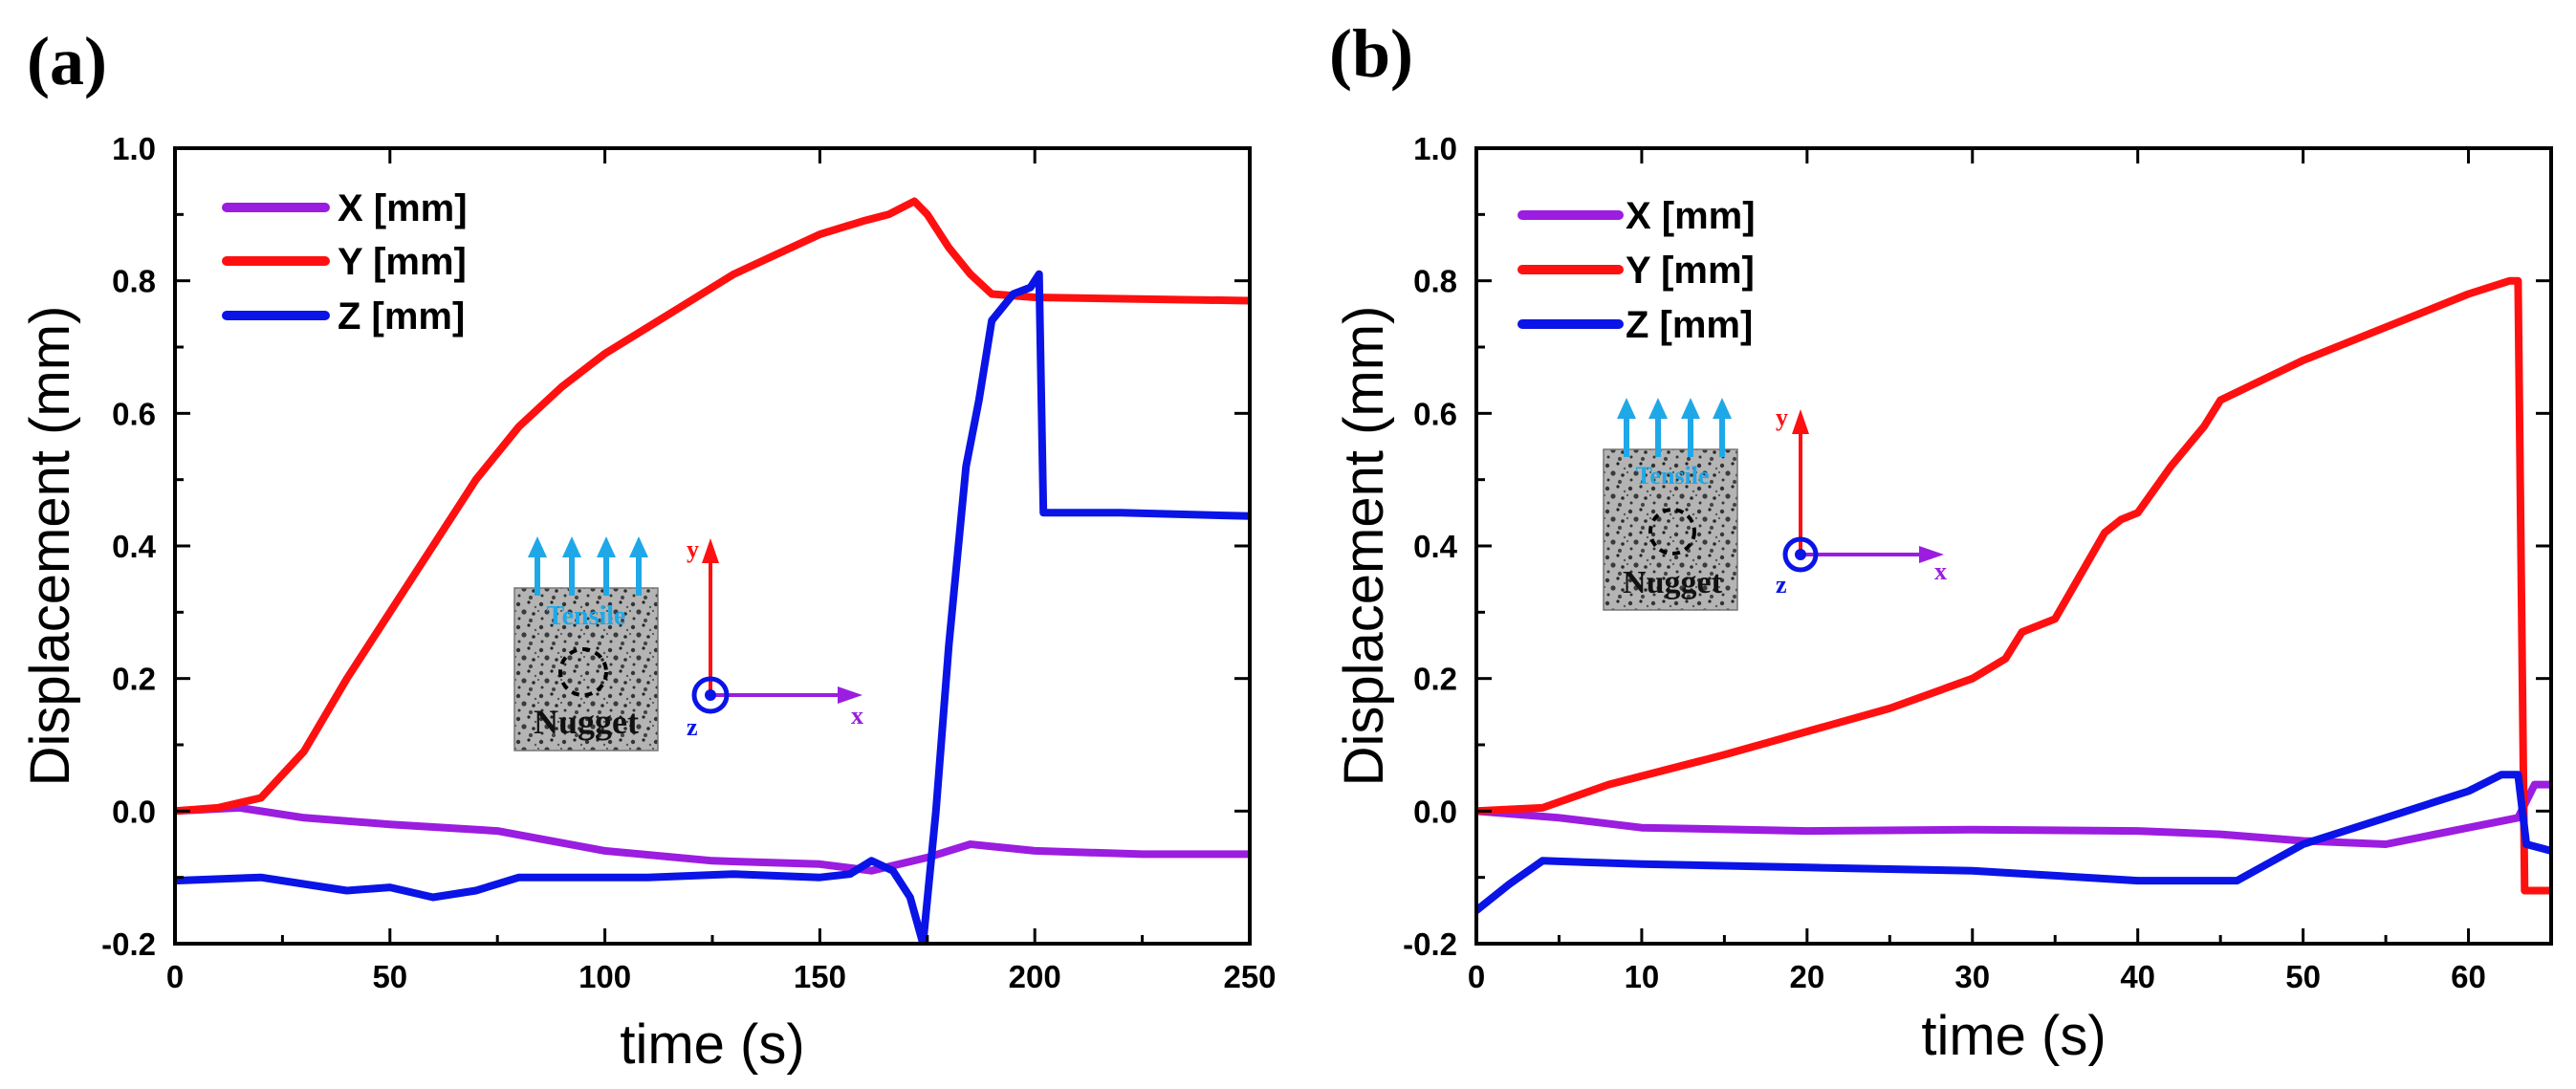 This screenshot has height=1089, width=2576. I want to click on x-tick-label: 40, so click(2137, 977).